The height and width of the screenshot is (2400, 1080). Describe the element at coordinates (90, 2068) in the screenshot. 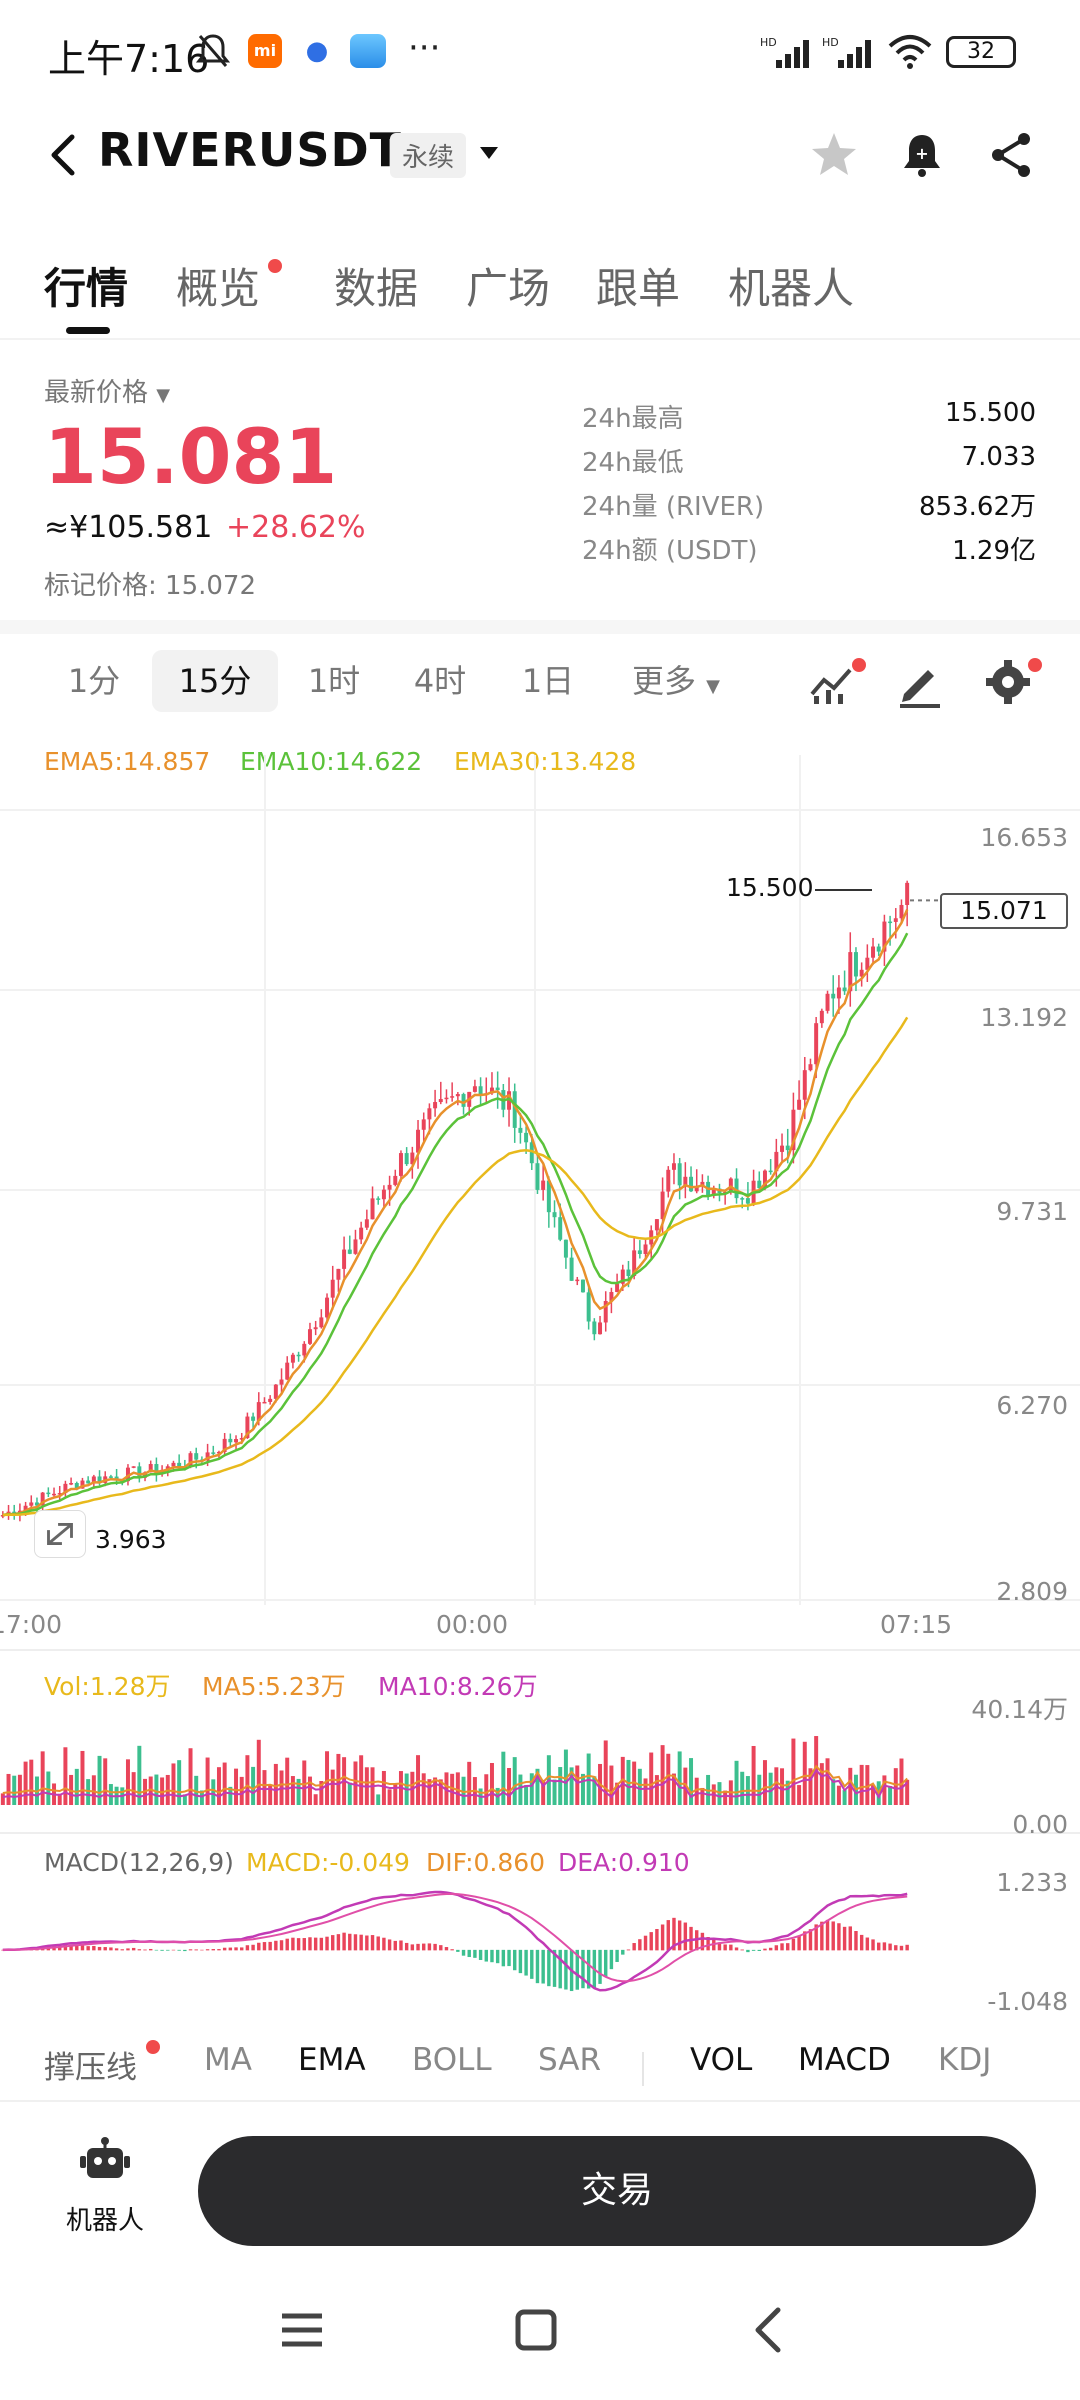

I see `indicator-tab-support: 撑压线` at that location.